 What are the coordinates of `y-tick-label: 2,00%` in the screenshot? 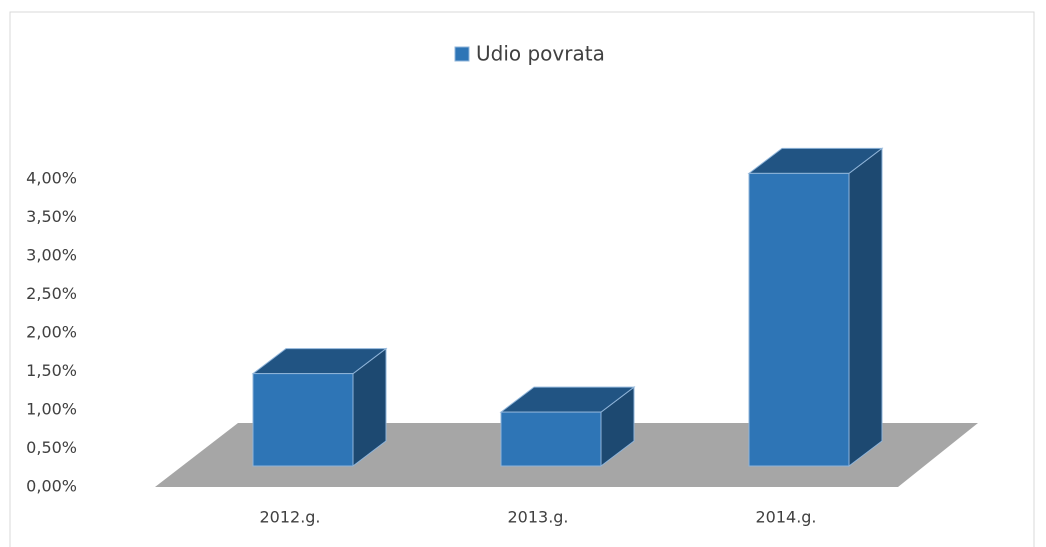 It's located at (51, 332).